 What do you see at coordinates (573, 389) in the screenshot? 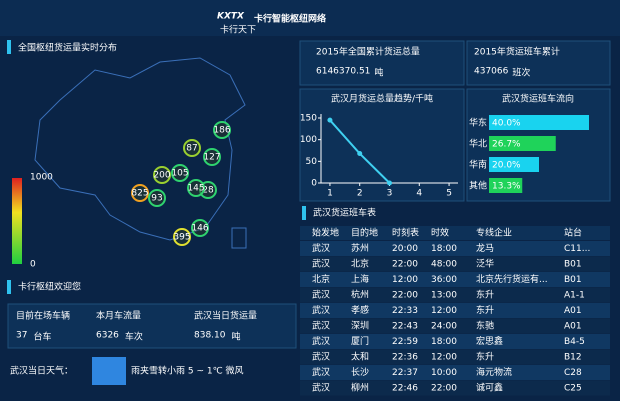
I see `table-cell: C25` at bounding box center [573, 389].